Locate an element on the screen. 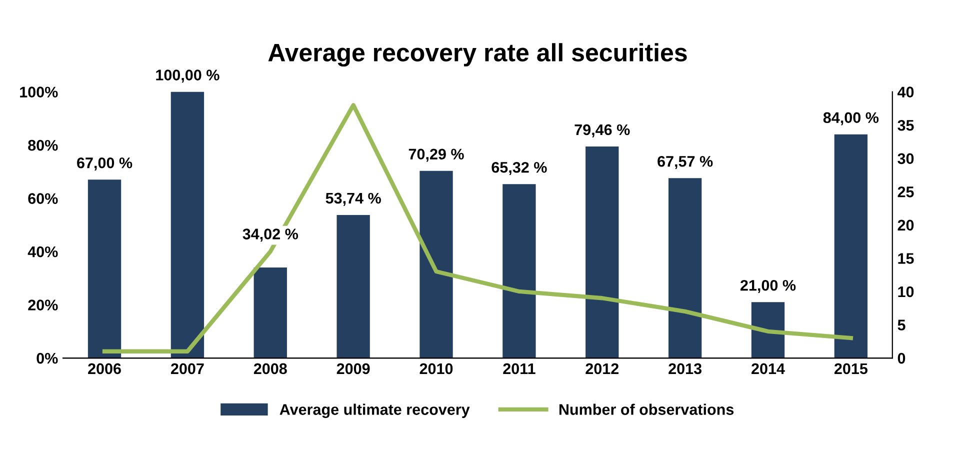 The height and width of the screenshot is (459, 970). x-tick-label: 2007 is located at coordinates (187, 368).